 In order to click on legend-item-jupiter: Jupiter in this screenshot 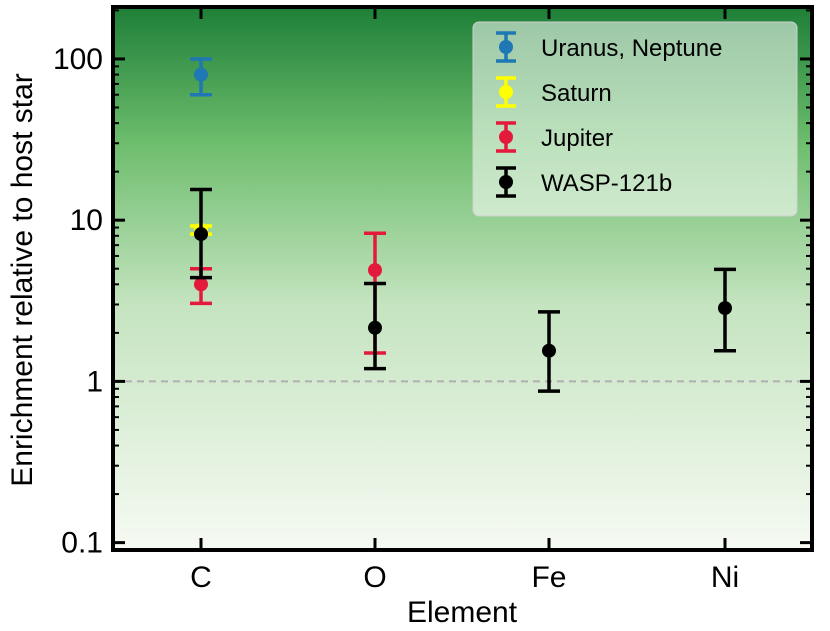, I will do `click(554, 137)`.